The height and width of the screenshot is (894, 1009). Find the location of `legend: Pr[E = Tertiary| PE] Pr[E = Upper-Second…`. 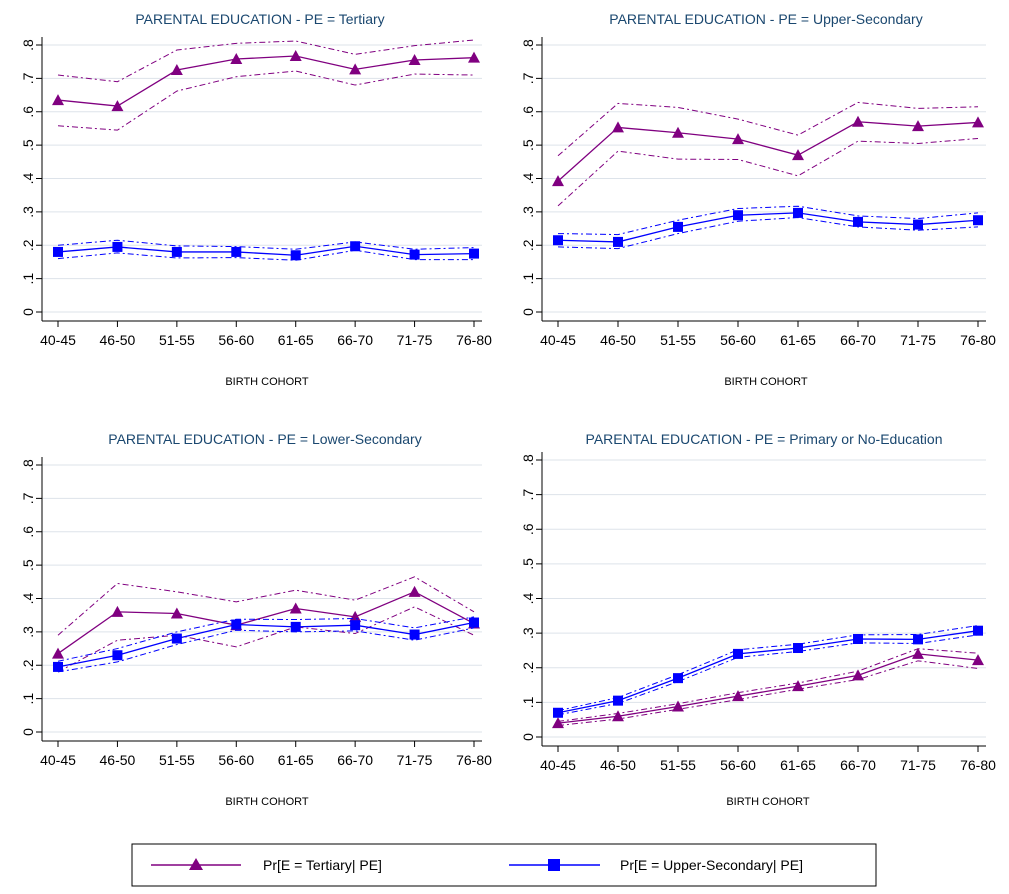

legend: Pr[E = Tertiary| PE] Pr[E = Upper-Second… is located at coordinates (504, 865).